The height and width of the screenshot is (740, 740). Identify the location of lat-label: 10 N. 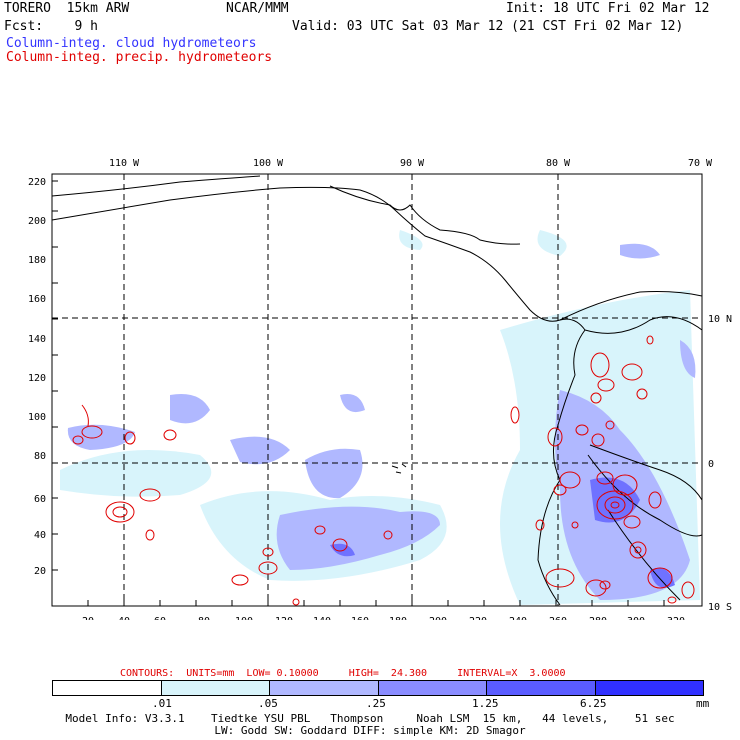
(720, 319).